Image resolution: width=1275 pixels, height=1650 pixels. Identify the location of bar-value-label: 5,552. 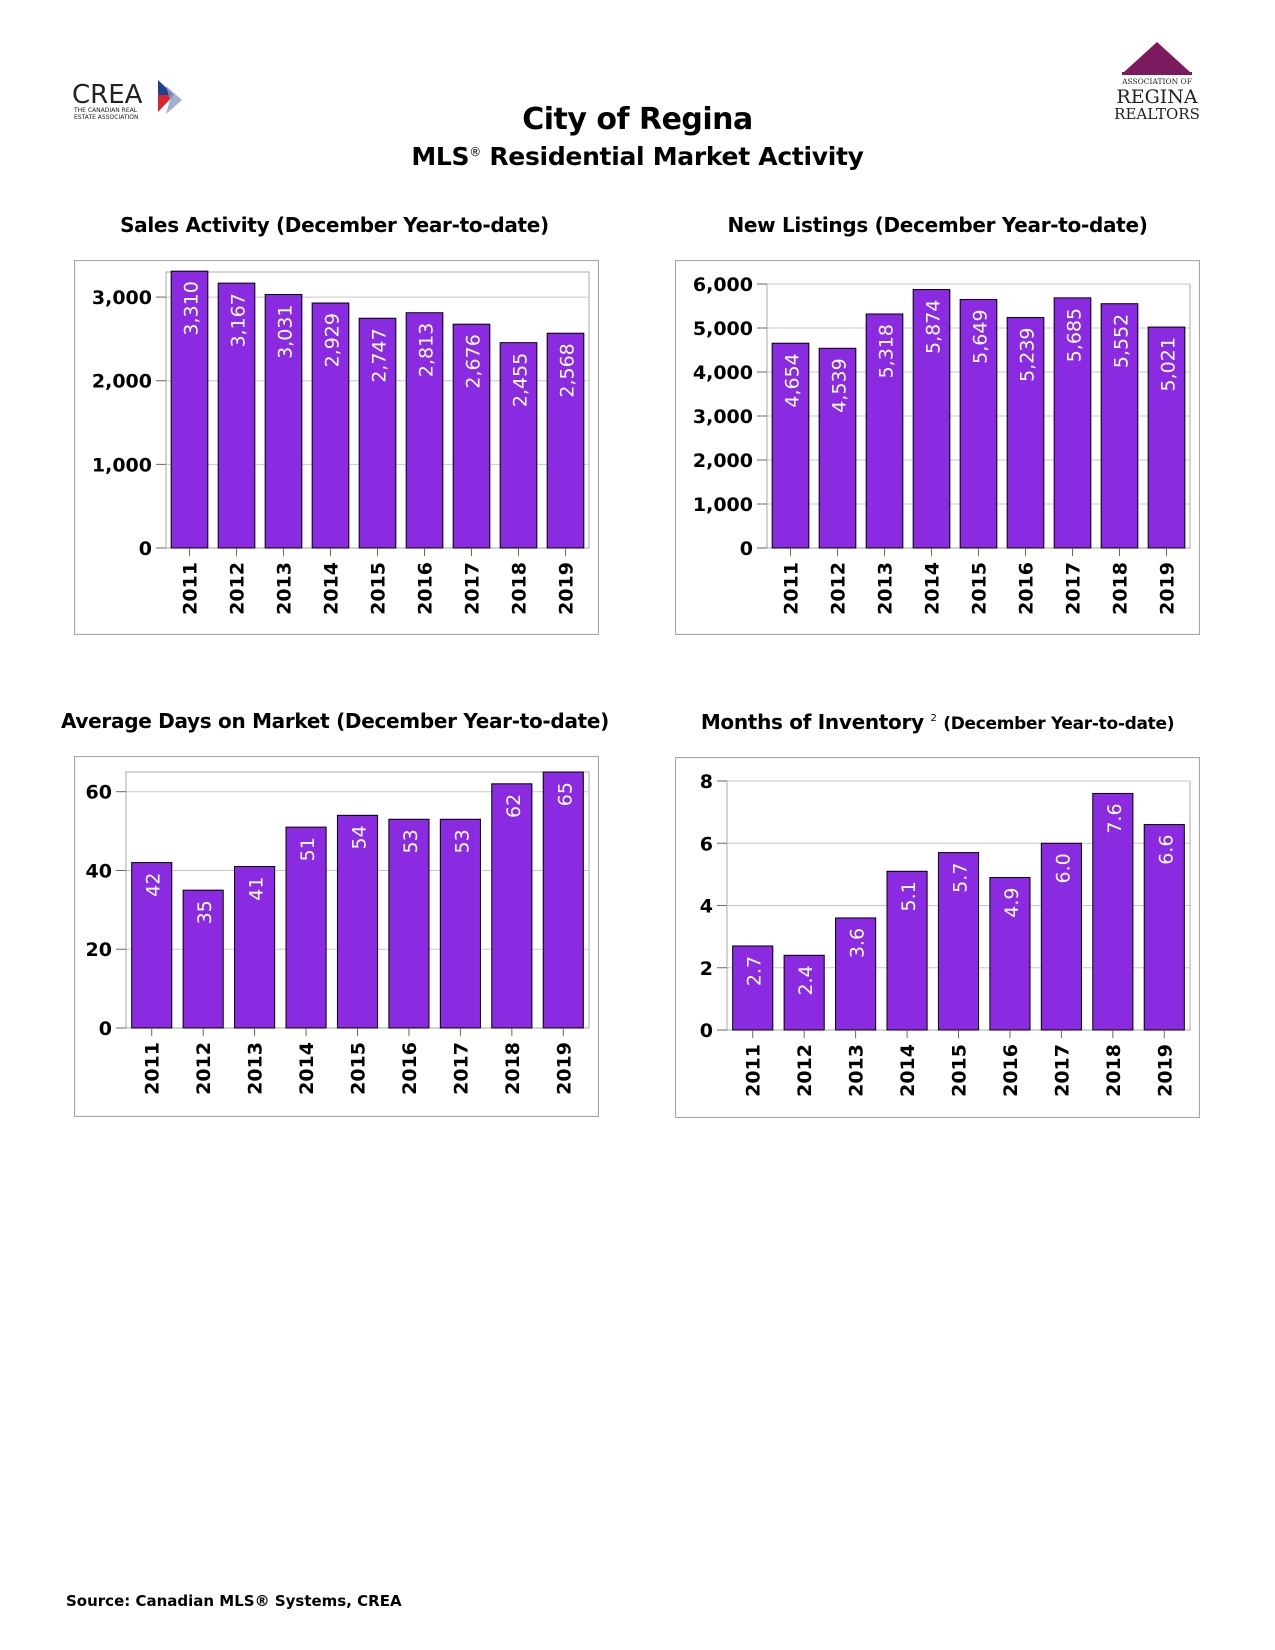
(1122, 341).